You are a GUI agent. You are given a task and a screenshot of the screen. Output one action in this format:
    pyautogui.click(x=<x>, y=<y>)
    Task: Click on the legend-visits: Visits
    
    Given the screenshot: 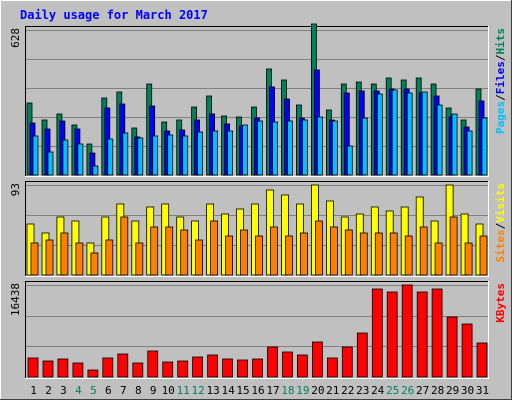 What is the action you would take?
    pyautogui.click(x=500, y=203)
    